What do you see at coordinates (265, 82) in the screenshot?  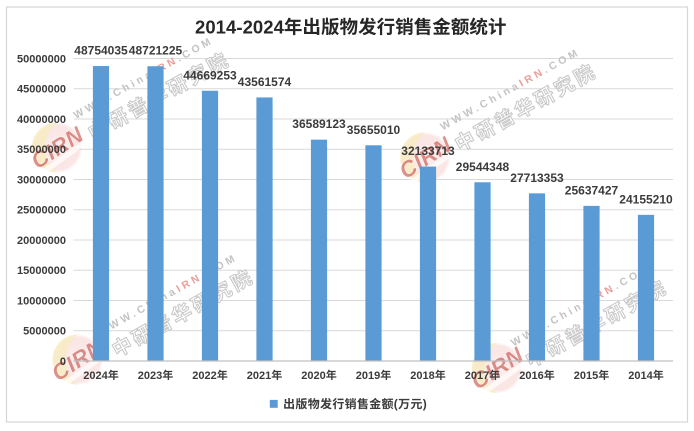 I see `svg-text: 43561574` at bounding box center [265, 82].